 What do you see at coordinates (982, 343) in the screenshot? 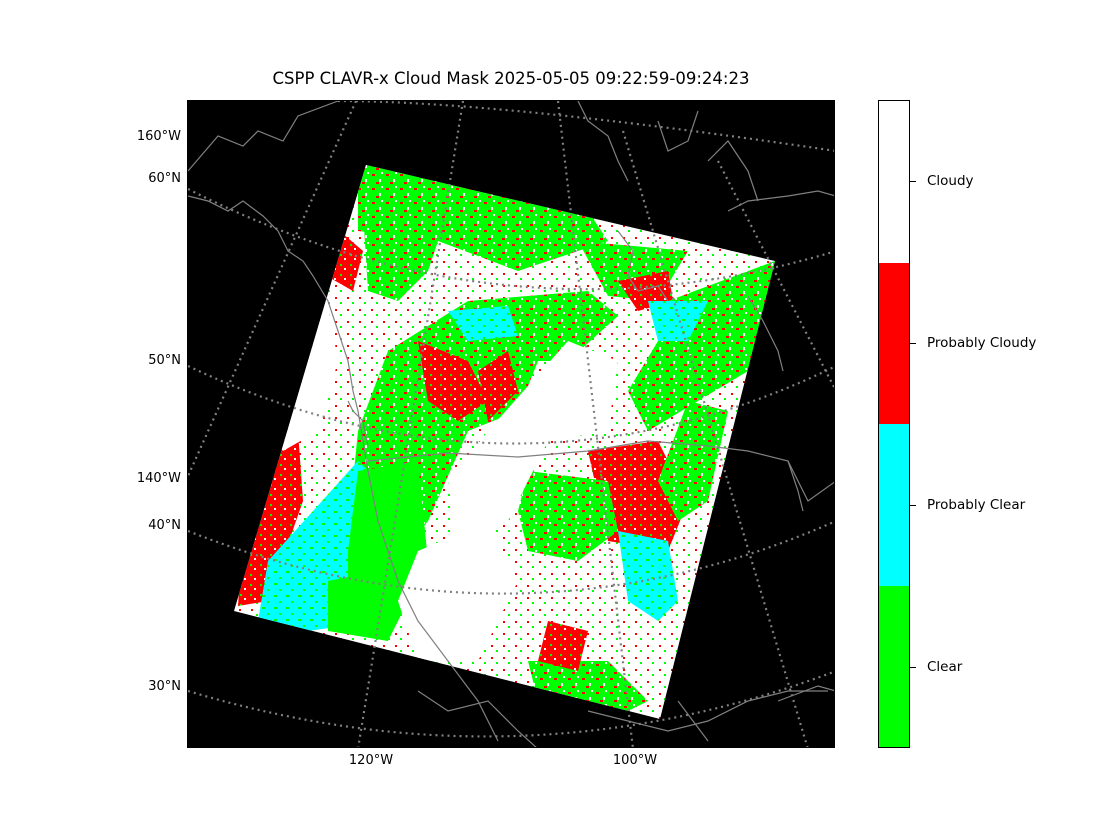
I see `colorbar-label-probably-cloudy: Probably Cloudy` at bounding box center [982, 343].